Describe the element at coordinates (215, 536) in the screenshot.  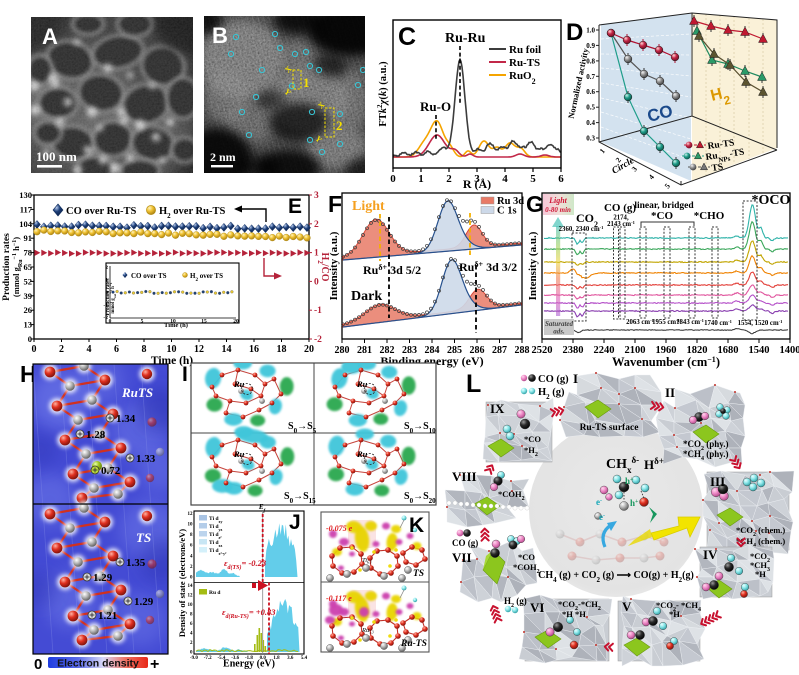
I see `svg-text: Ti dz²` at that location.